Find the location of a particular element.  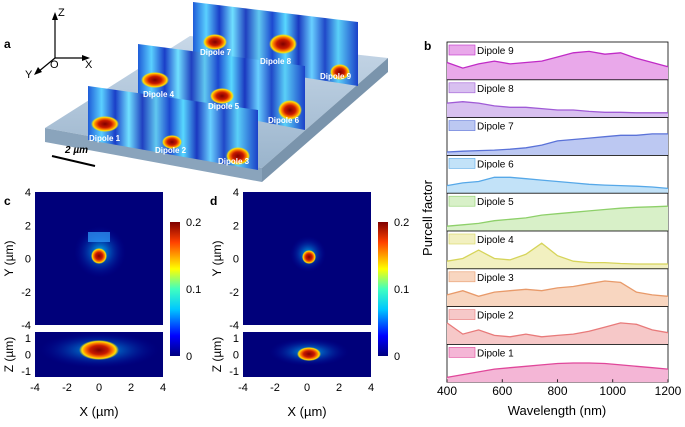

ytick-label: 1 is located at coordinates (236, 339).